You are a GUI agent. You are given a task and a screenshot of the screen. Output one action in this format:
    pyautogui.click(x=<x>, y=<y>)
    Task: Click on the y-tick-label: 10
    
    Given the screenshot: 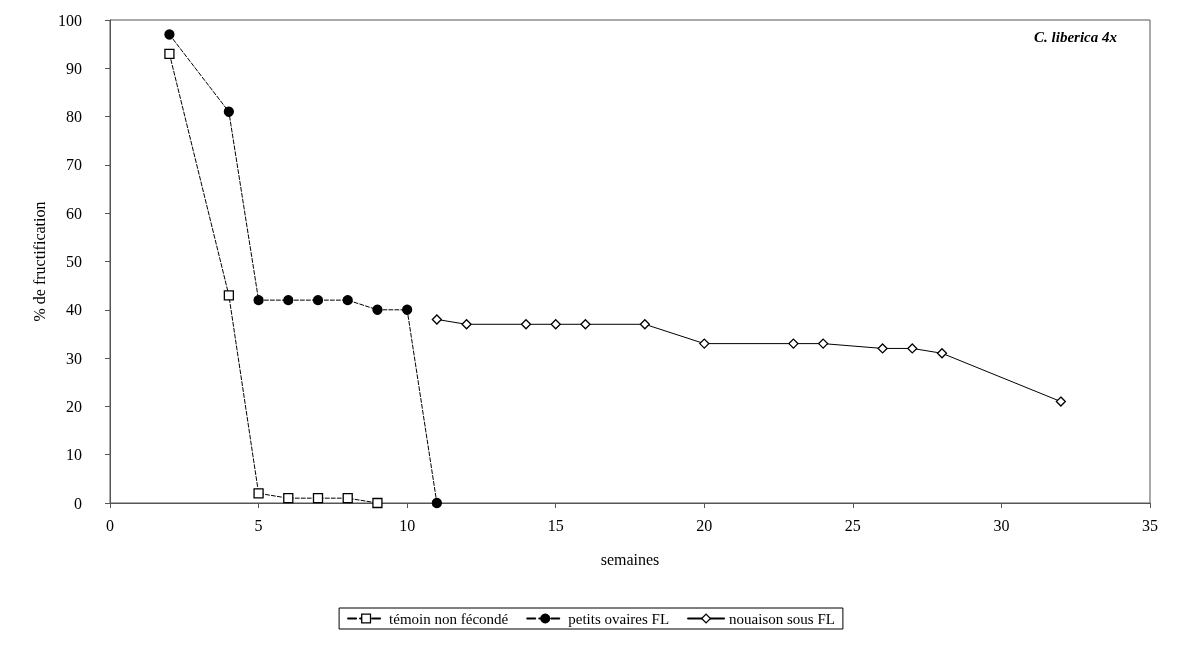 What is the action you would take?
    pyautogui.click(x=74, y=455)
    